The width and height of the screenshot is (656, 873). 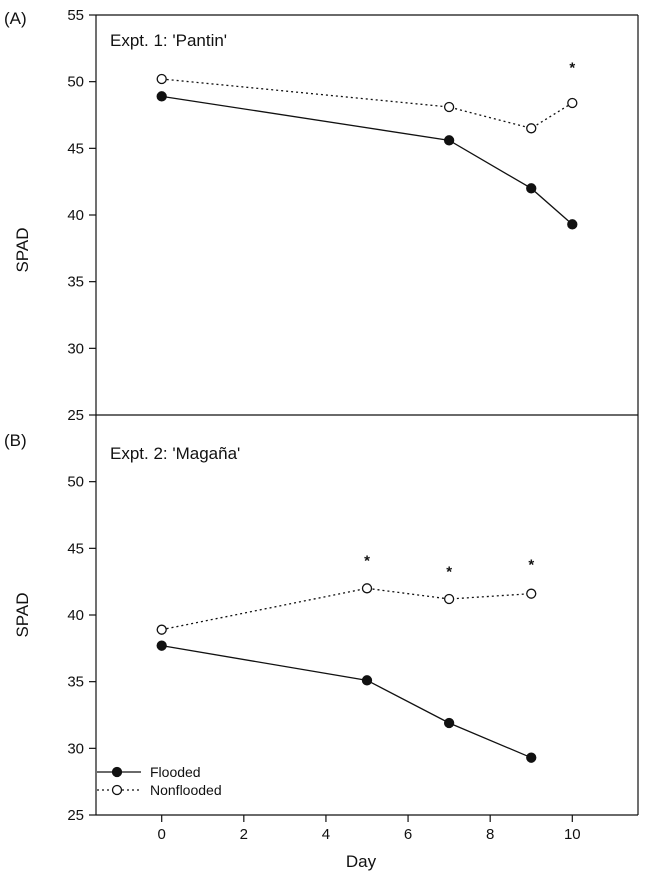 What do you see at coordinates (162, 834) in the screenshot?
I see `x-tick-label: 0` at bounding box center [162, 834].